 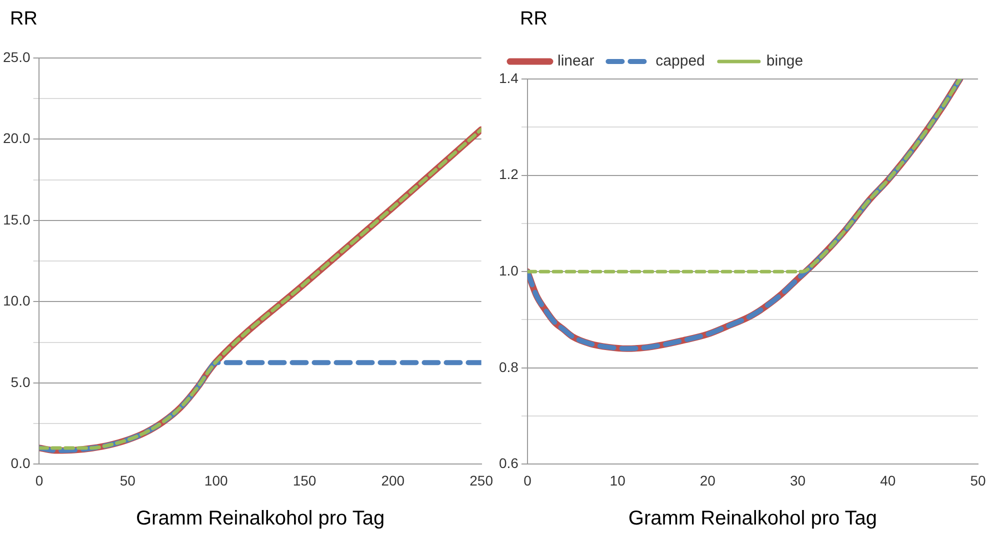 I want to click on x-tick-label: 30, so click(x=798, y=480).